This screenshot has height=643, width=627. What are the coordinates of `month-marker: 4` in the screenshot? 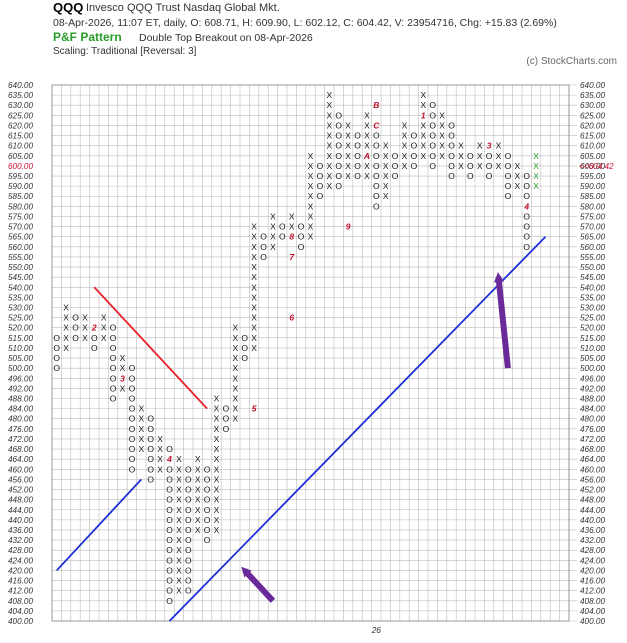 It's located at (526, 206).